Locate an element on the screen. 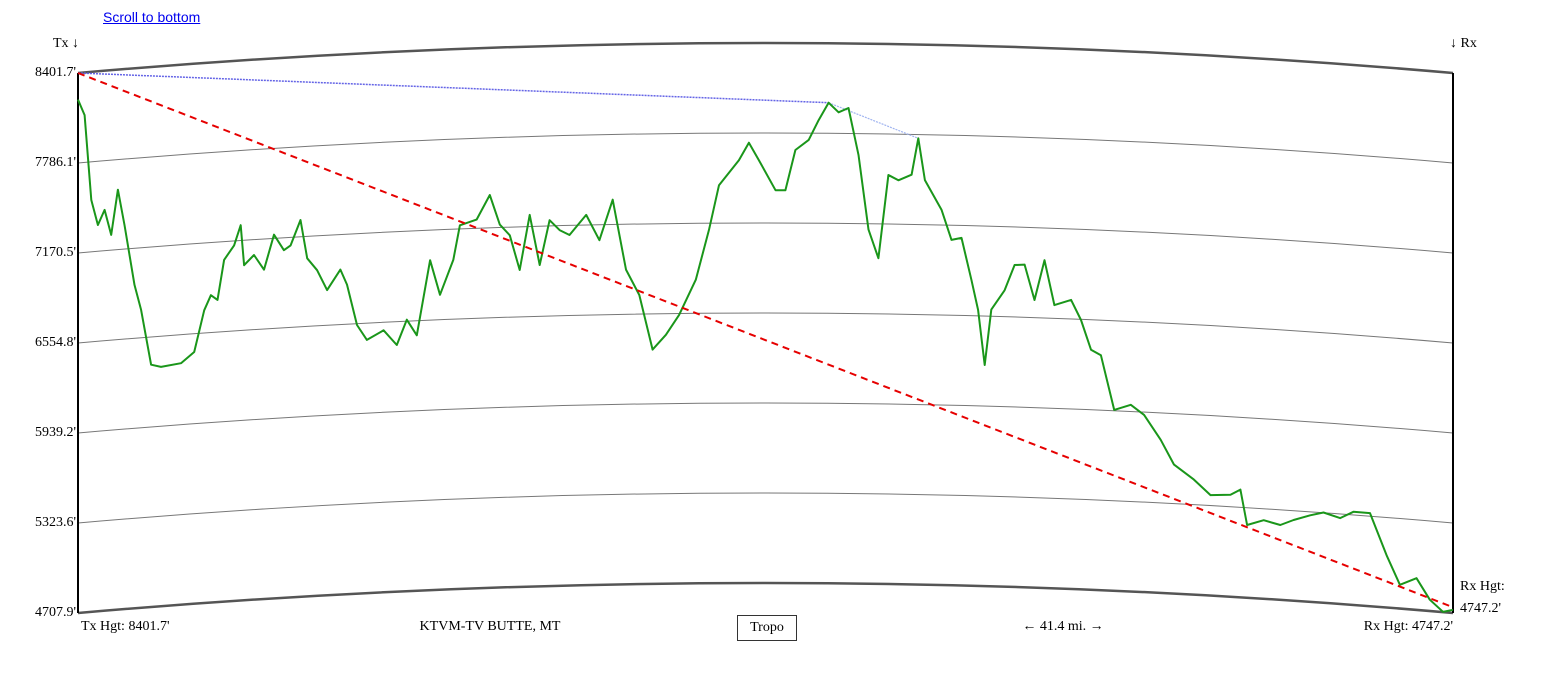 The height and width of the screenshot is (684, 1544). y-tick-label: 7170.5' is located at coordinates (55, 252).